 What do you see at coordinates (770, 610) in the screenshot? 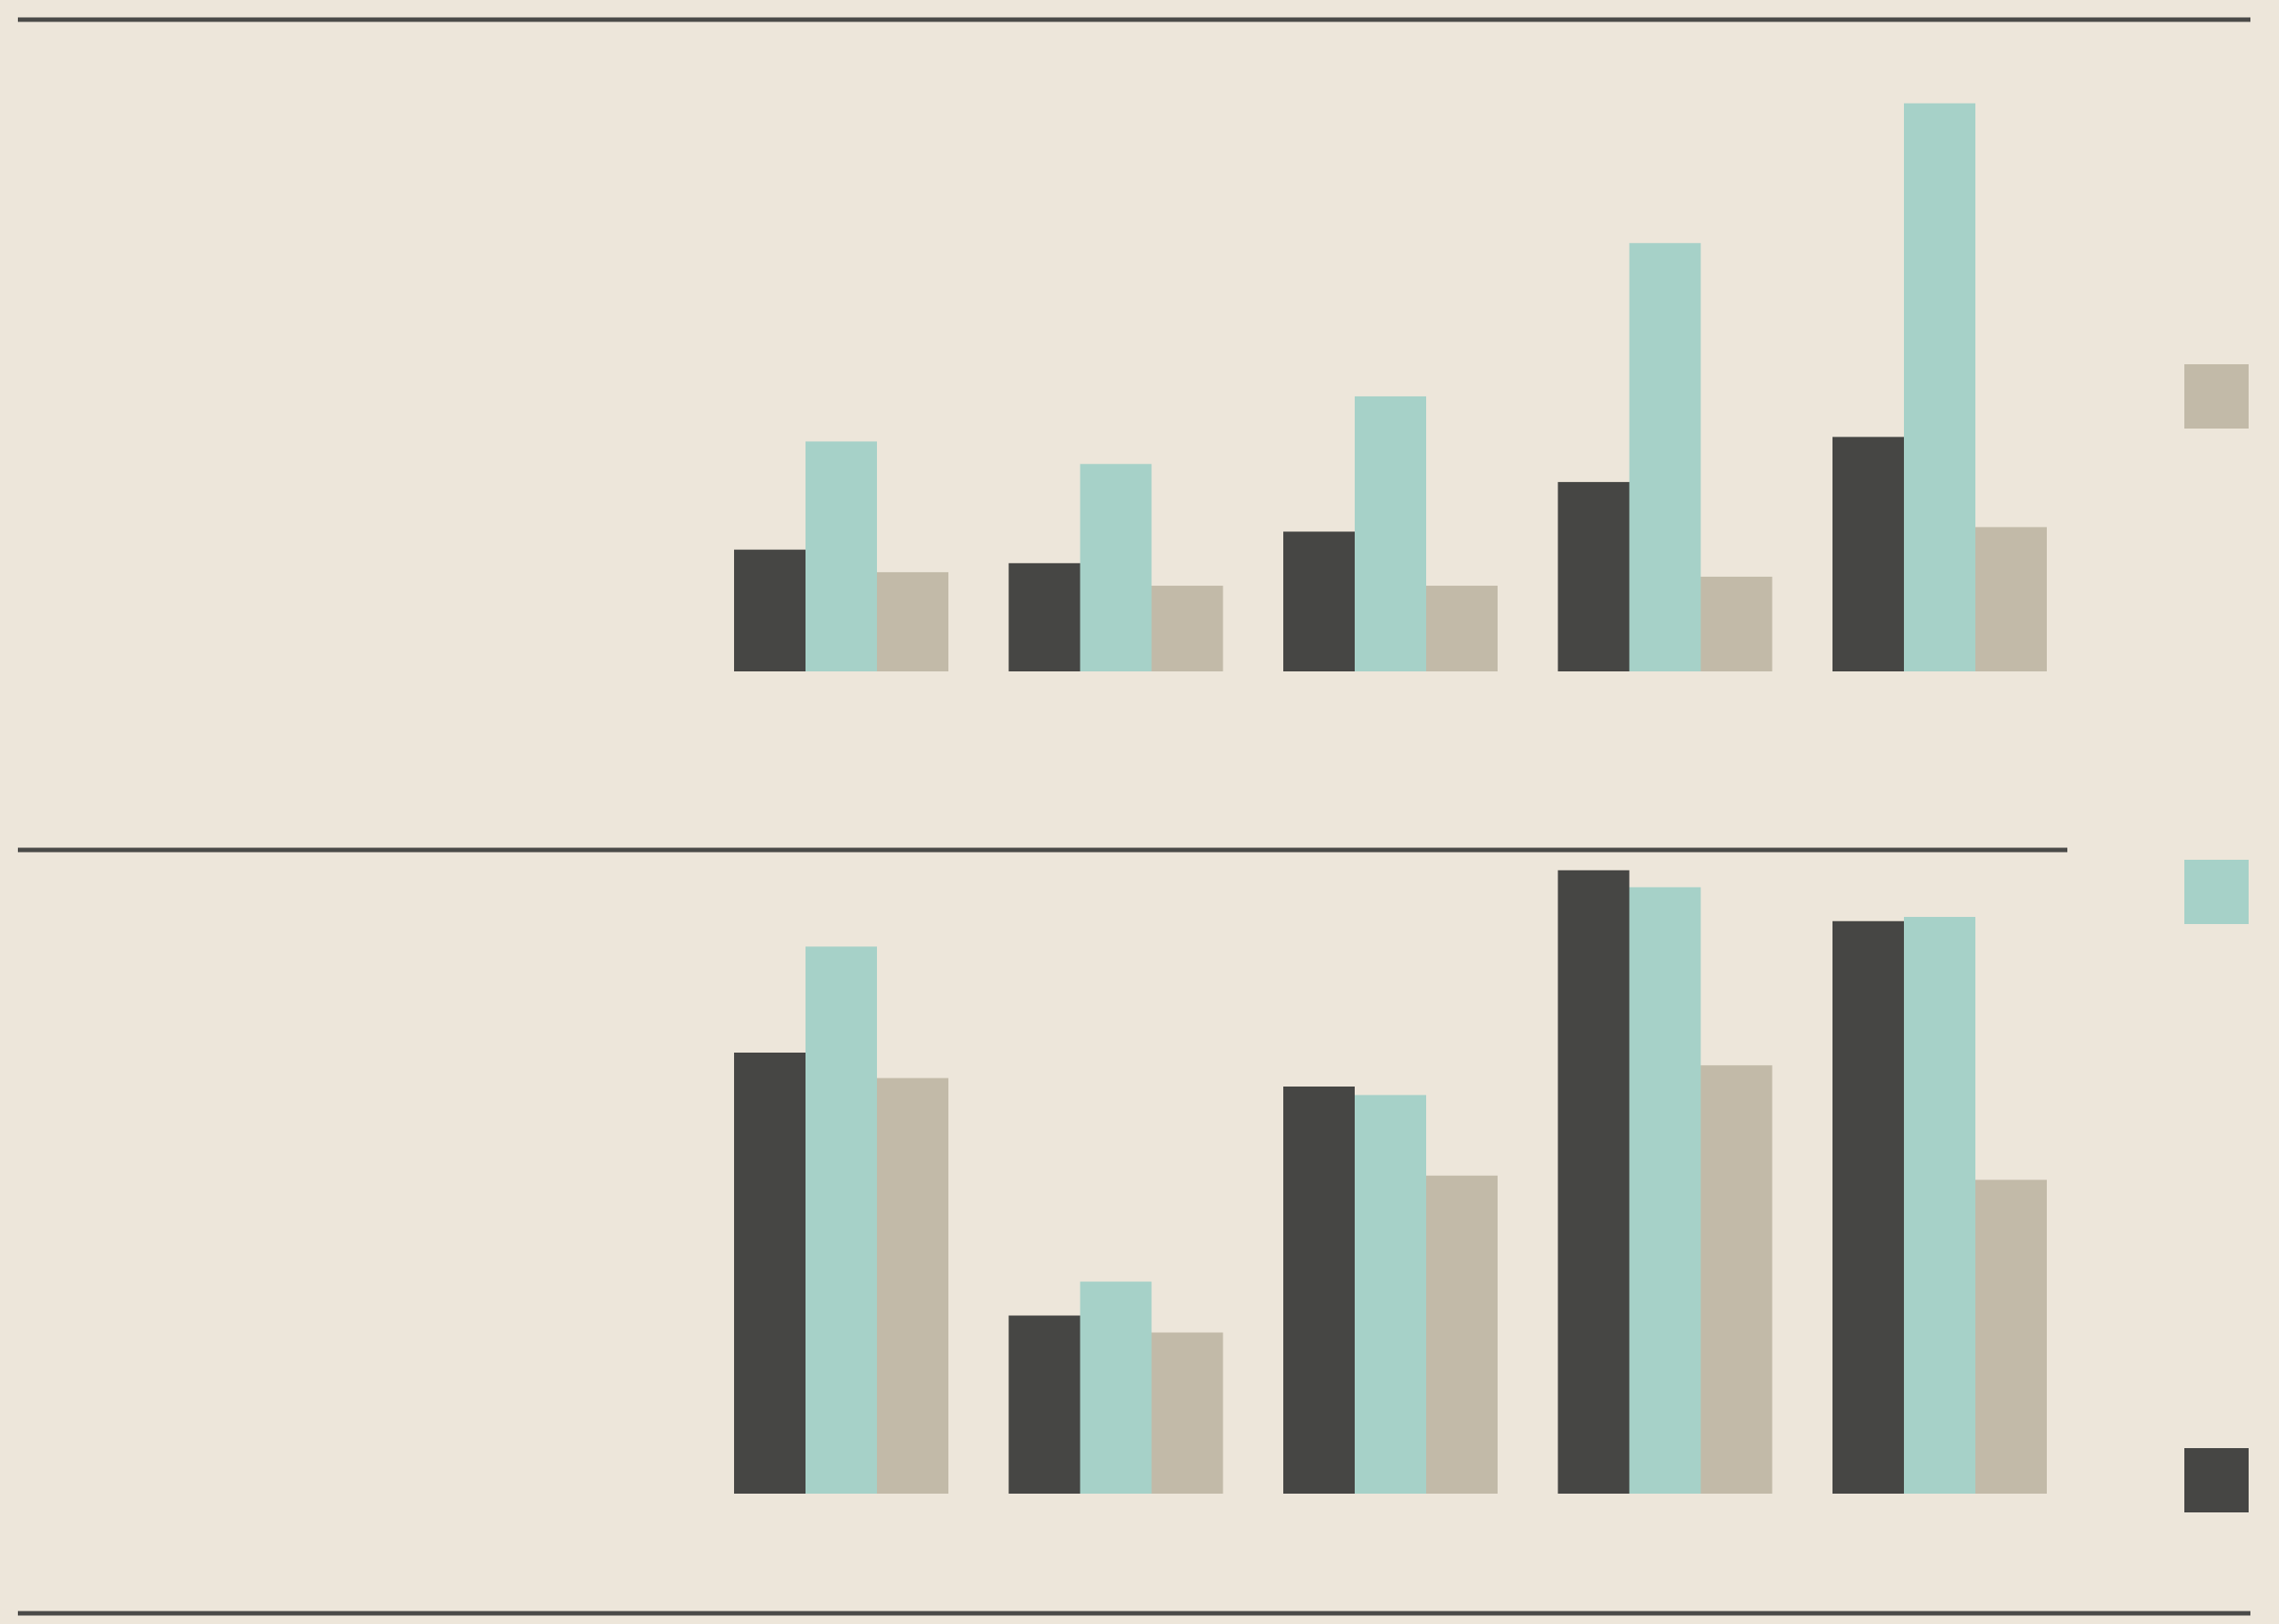
I see `bar-top-group1-series1` at bounding box center [770, 610].